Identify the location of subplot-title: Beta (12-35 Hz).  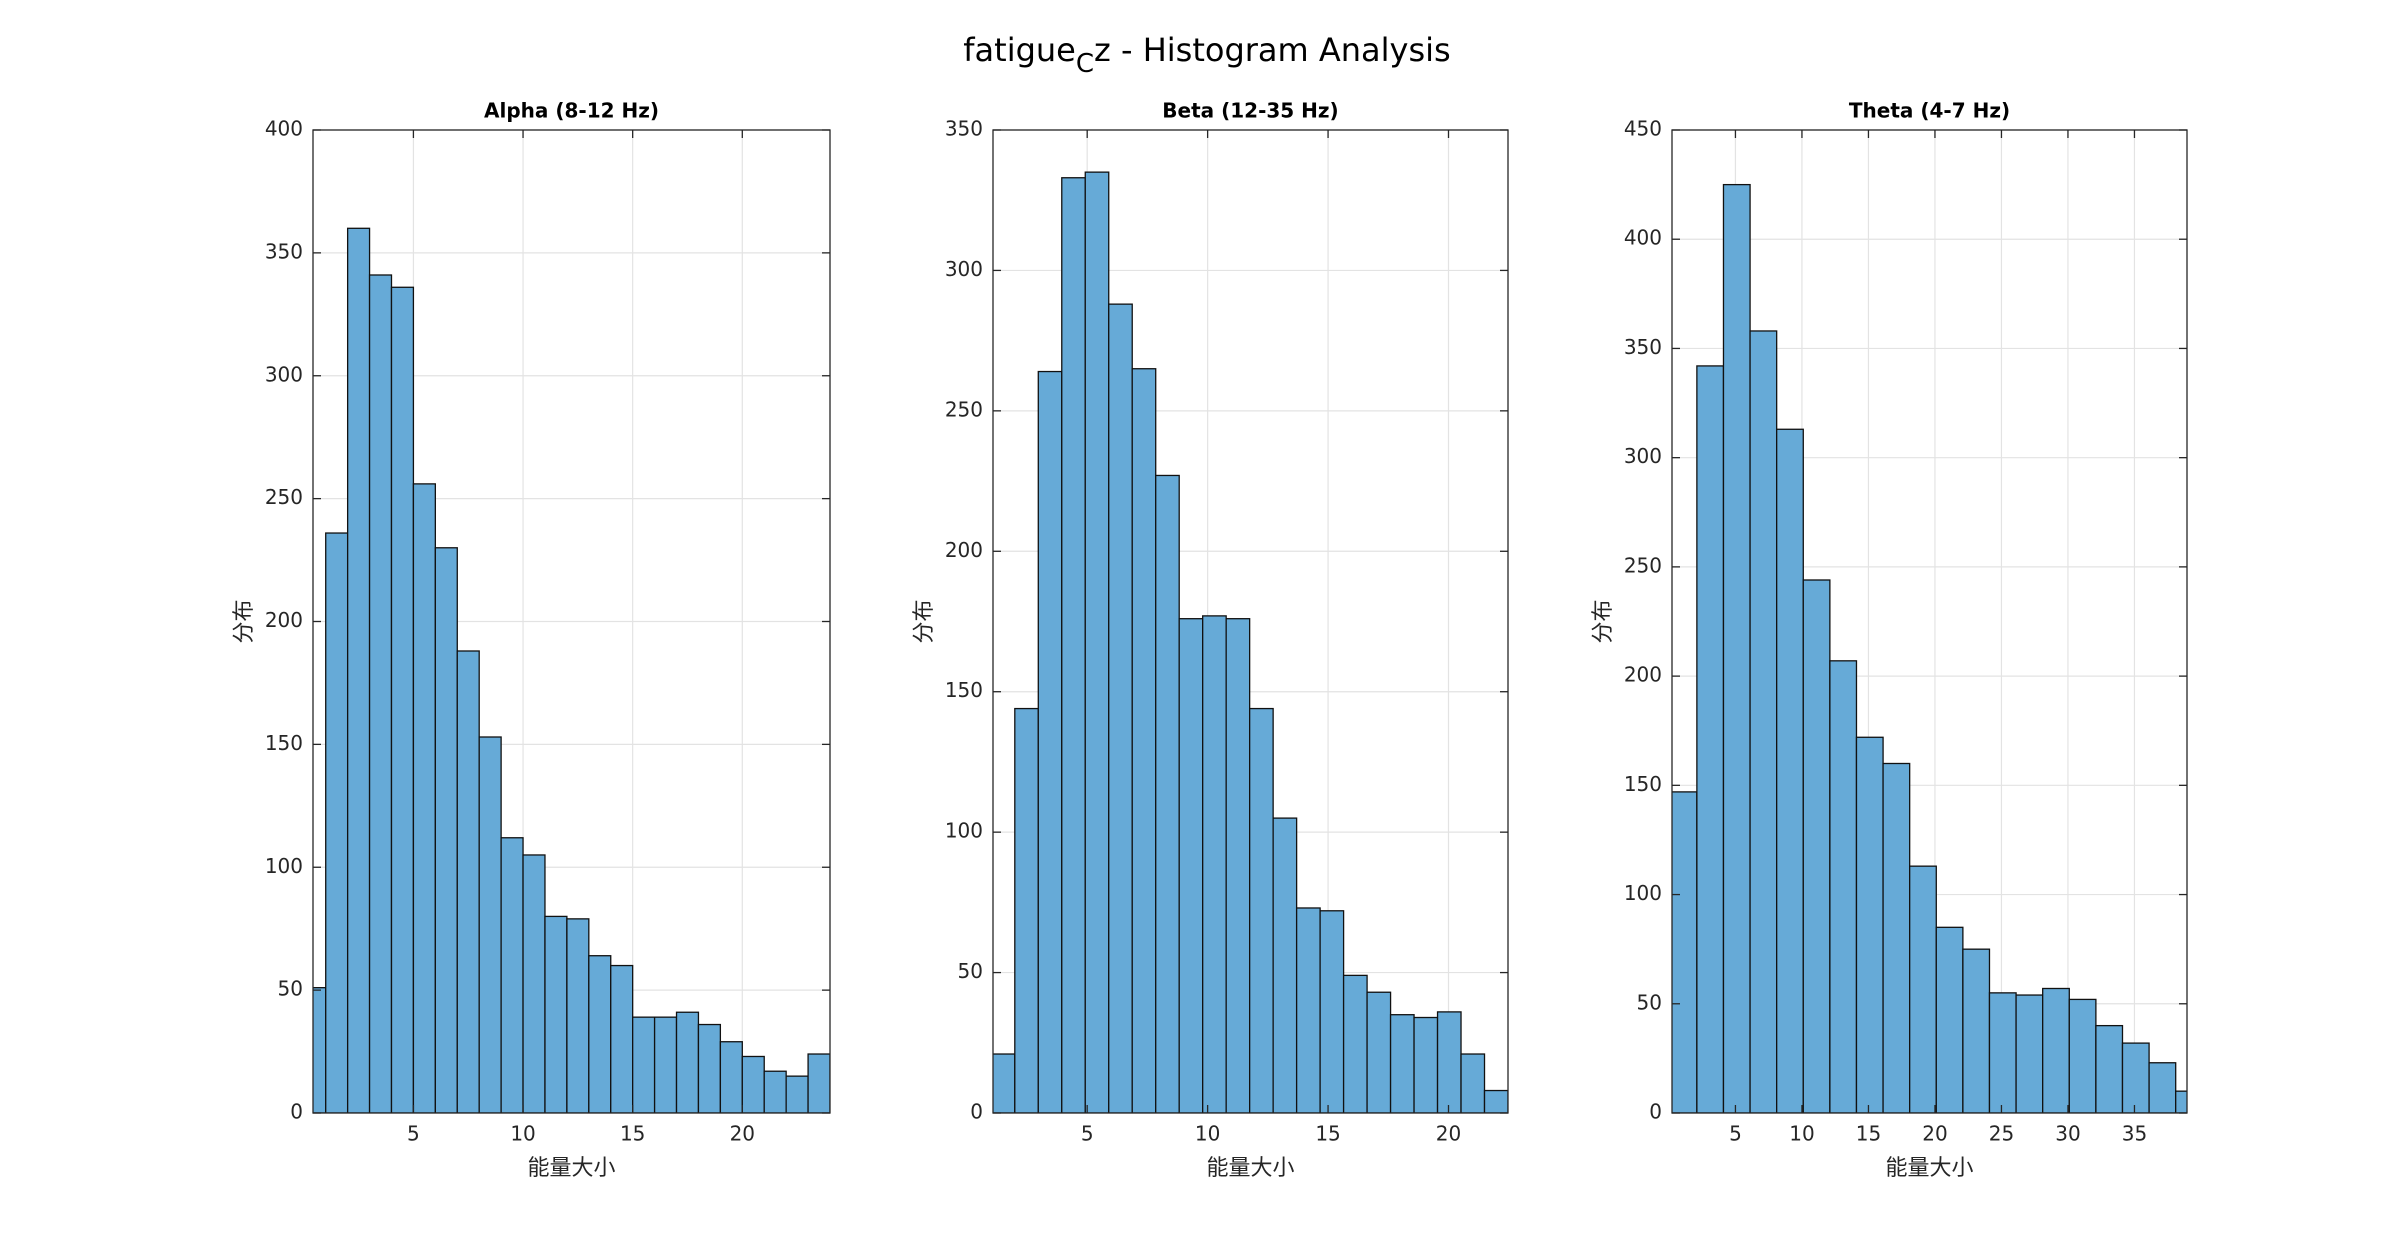
(1250, 111).